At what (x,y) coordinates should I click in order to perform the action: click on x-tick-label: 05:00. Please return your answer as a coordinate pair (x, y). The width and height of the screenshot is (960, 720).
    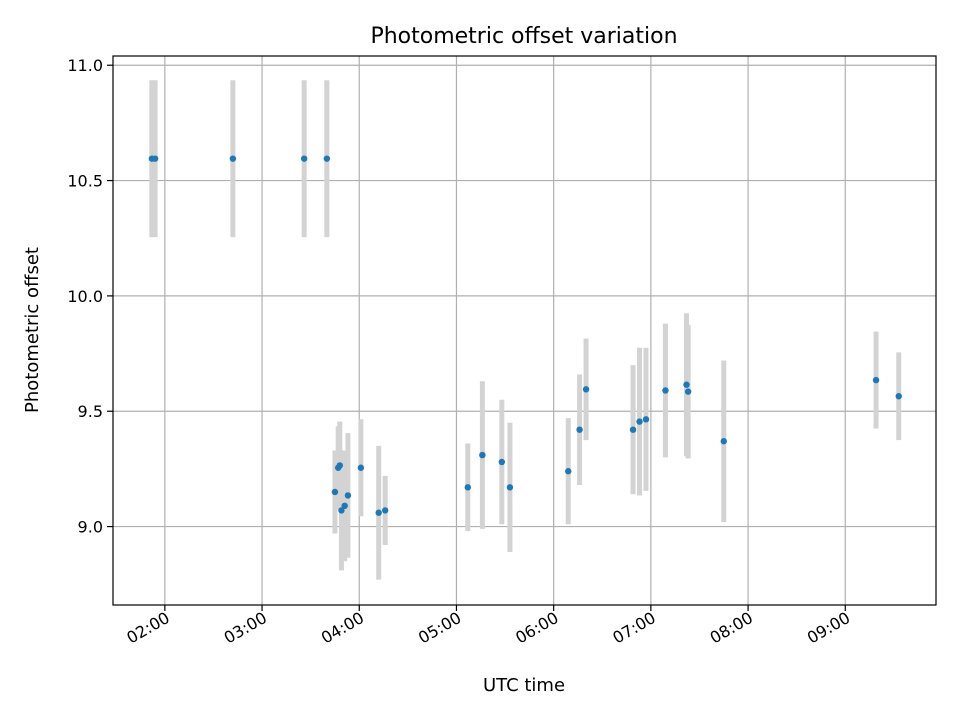
    Looking at the image, I should click on (439, 628).